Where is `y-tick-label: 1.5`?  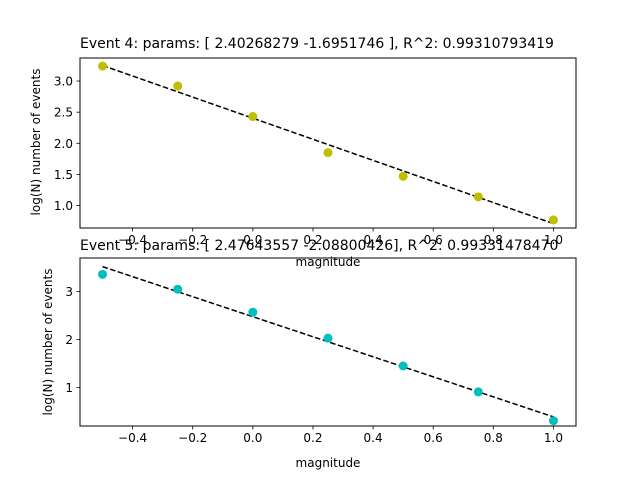
y-tick-label: 1.5 is located at coordinates (63, 175).